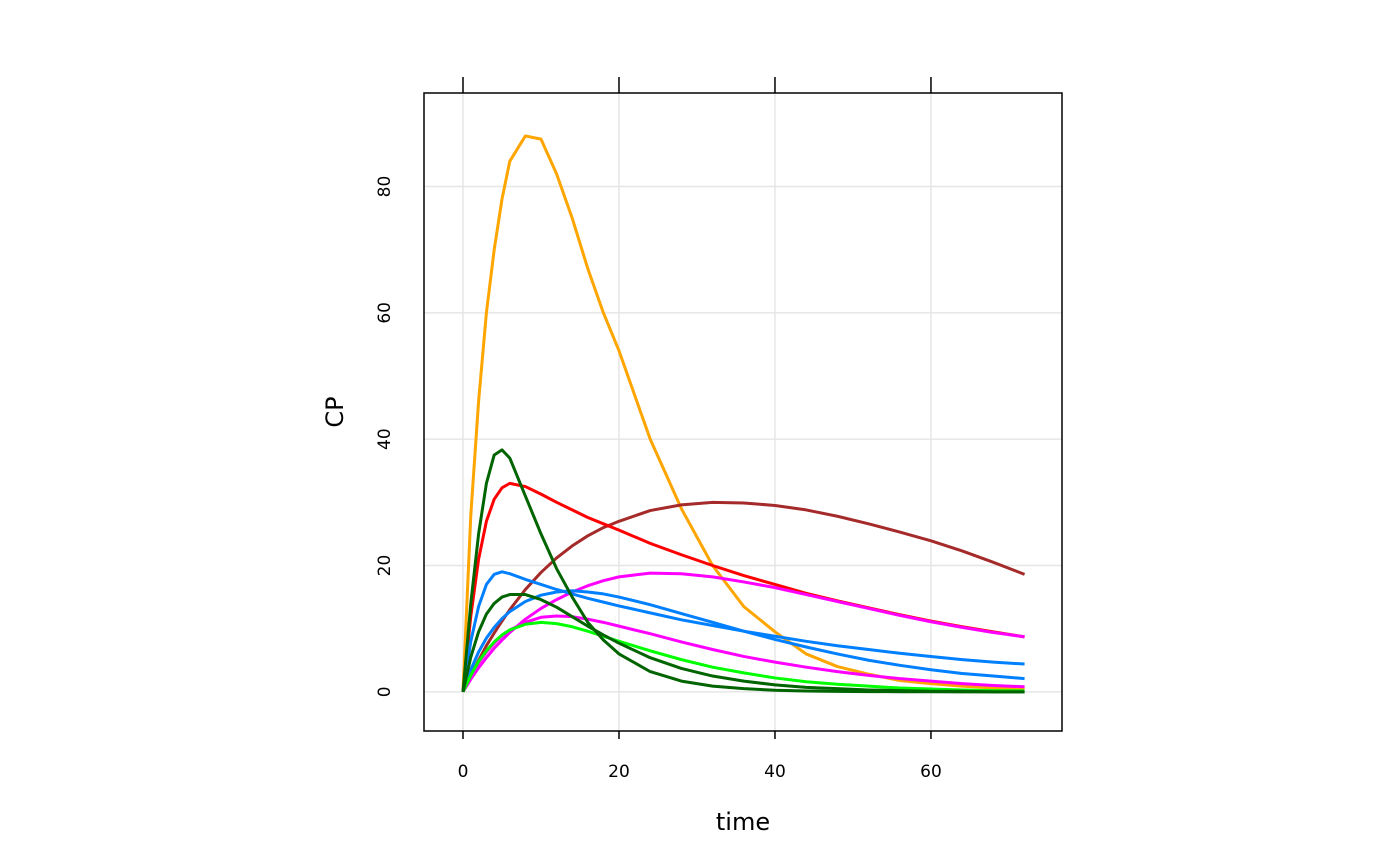 The height and width of the screenshot is (866, 1400). I want to click on x-axis-title: time, so click(743, 822).